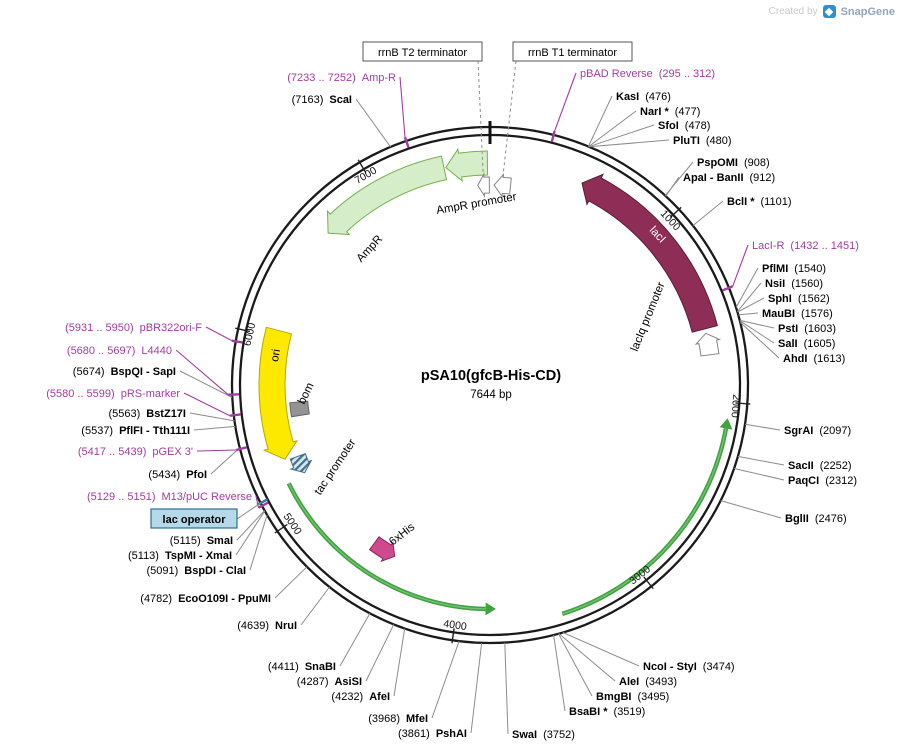 Image resolution: width=907 pixels, height=752 pixels. Describe the element at coordinates (250, 335) in the screenshot. I see `scale-tick-label-6000: 6000` at that location.